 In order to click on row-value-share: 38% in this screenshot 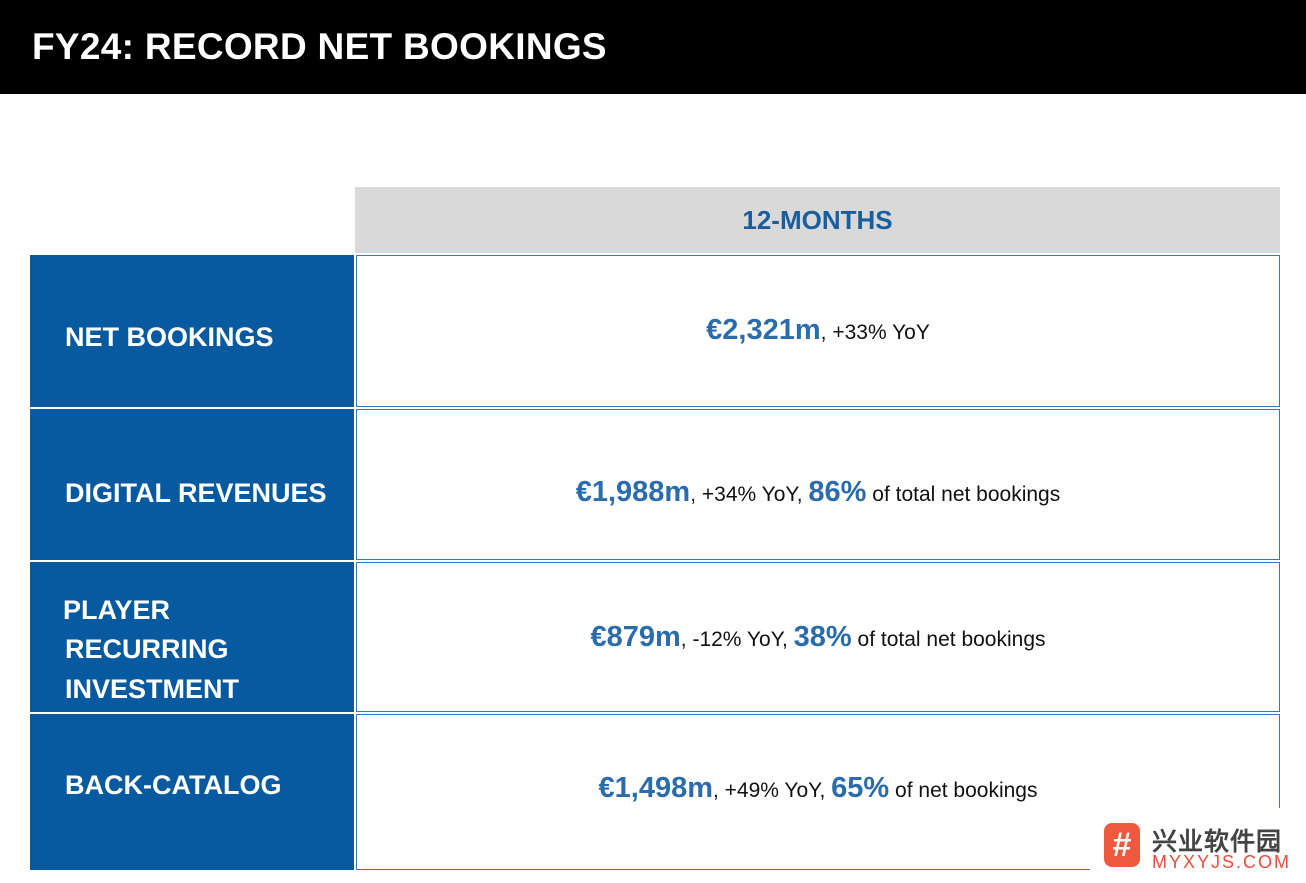, I will do `click(822, 637)`.